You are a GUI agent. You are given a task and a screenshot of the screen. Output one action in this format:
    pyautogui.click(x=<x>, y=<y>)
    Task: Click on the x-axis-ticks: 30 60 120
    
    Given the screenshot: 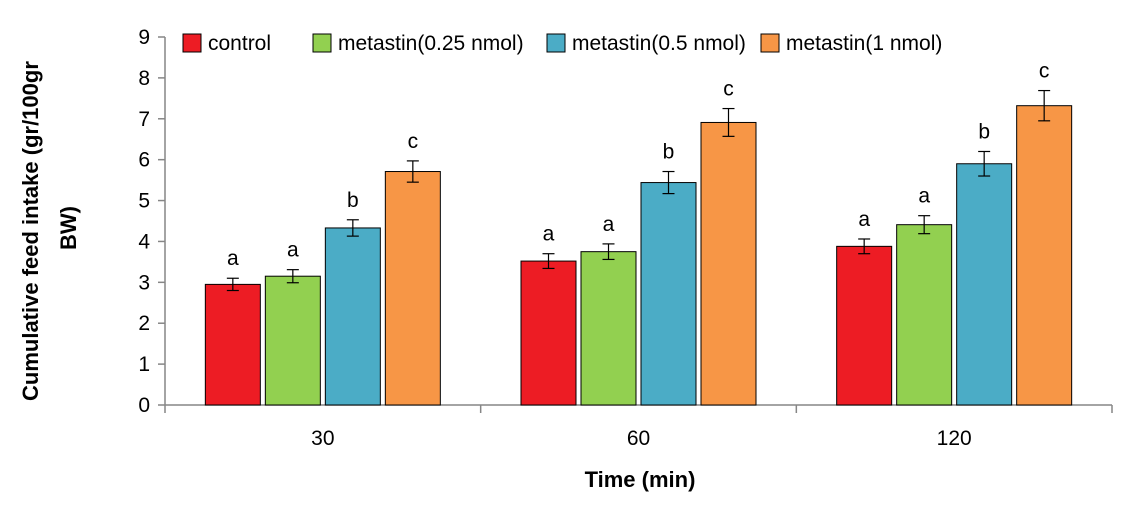 What is the action you would take?
    pyautogui.click(x=638, y=427)
    